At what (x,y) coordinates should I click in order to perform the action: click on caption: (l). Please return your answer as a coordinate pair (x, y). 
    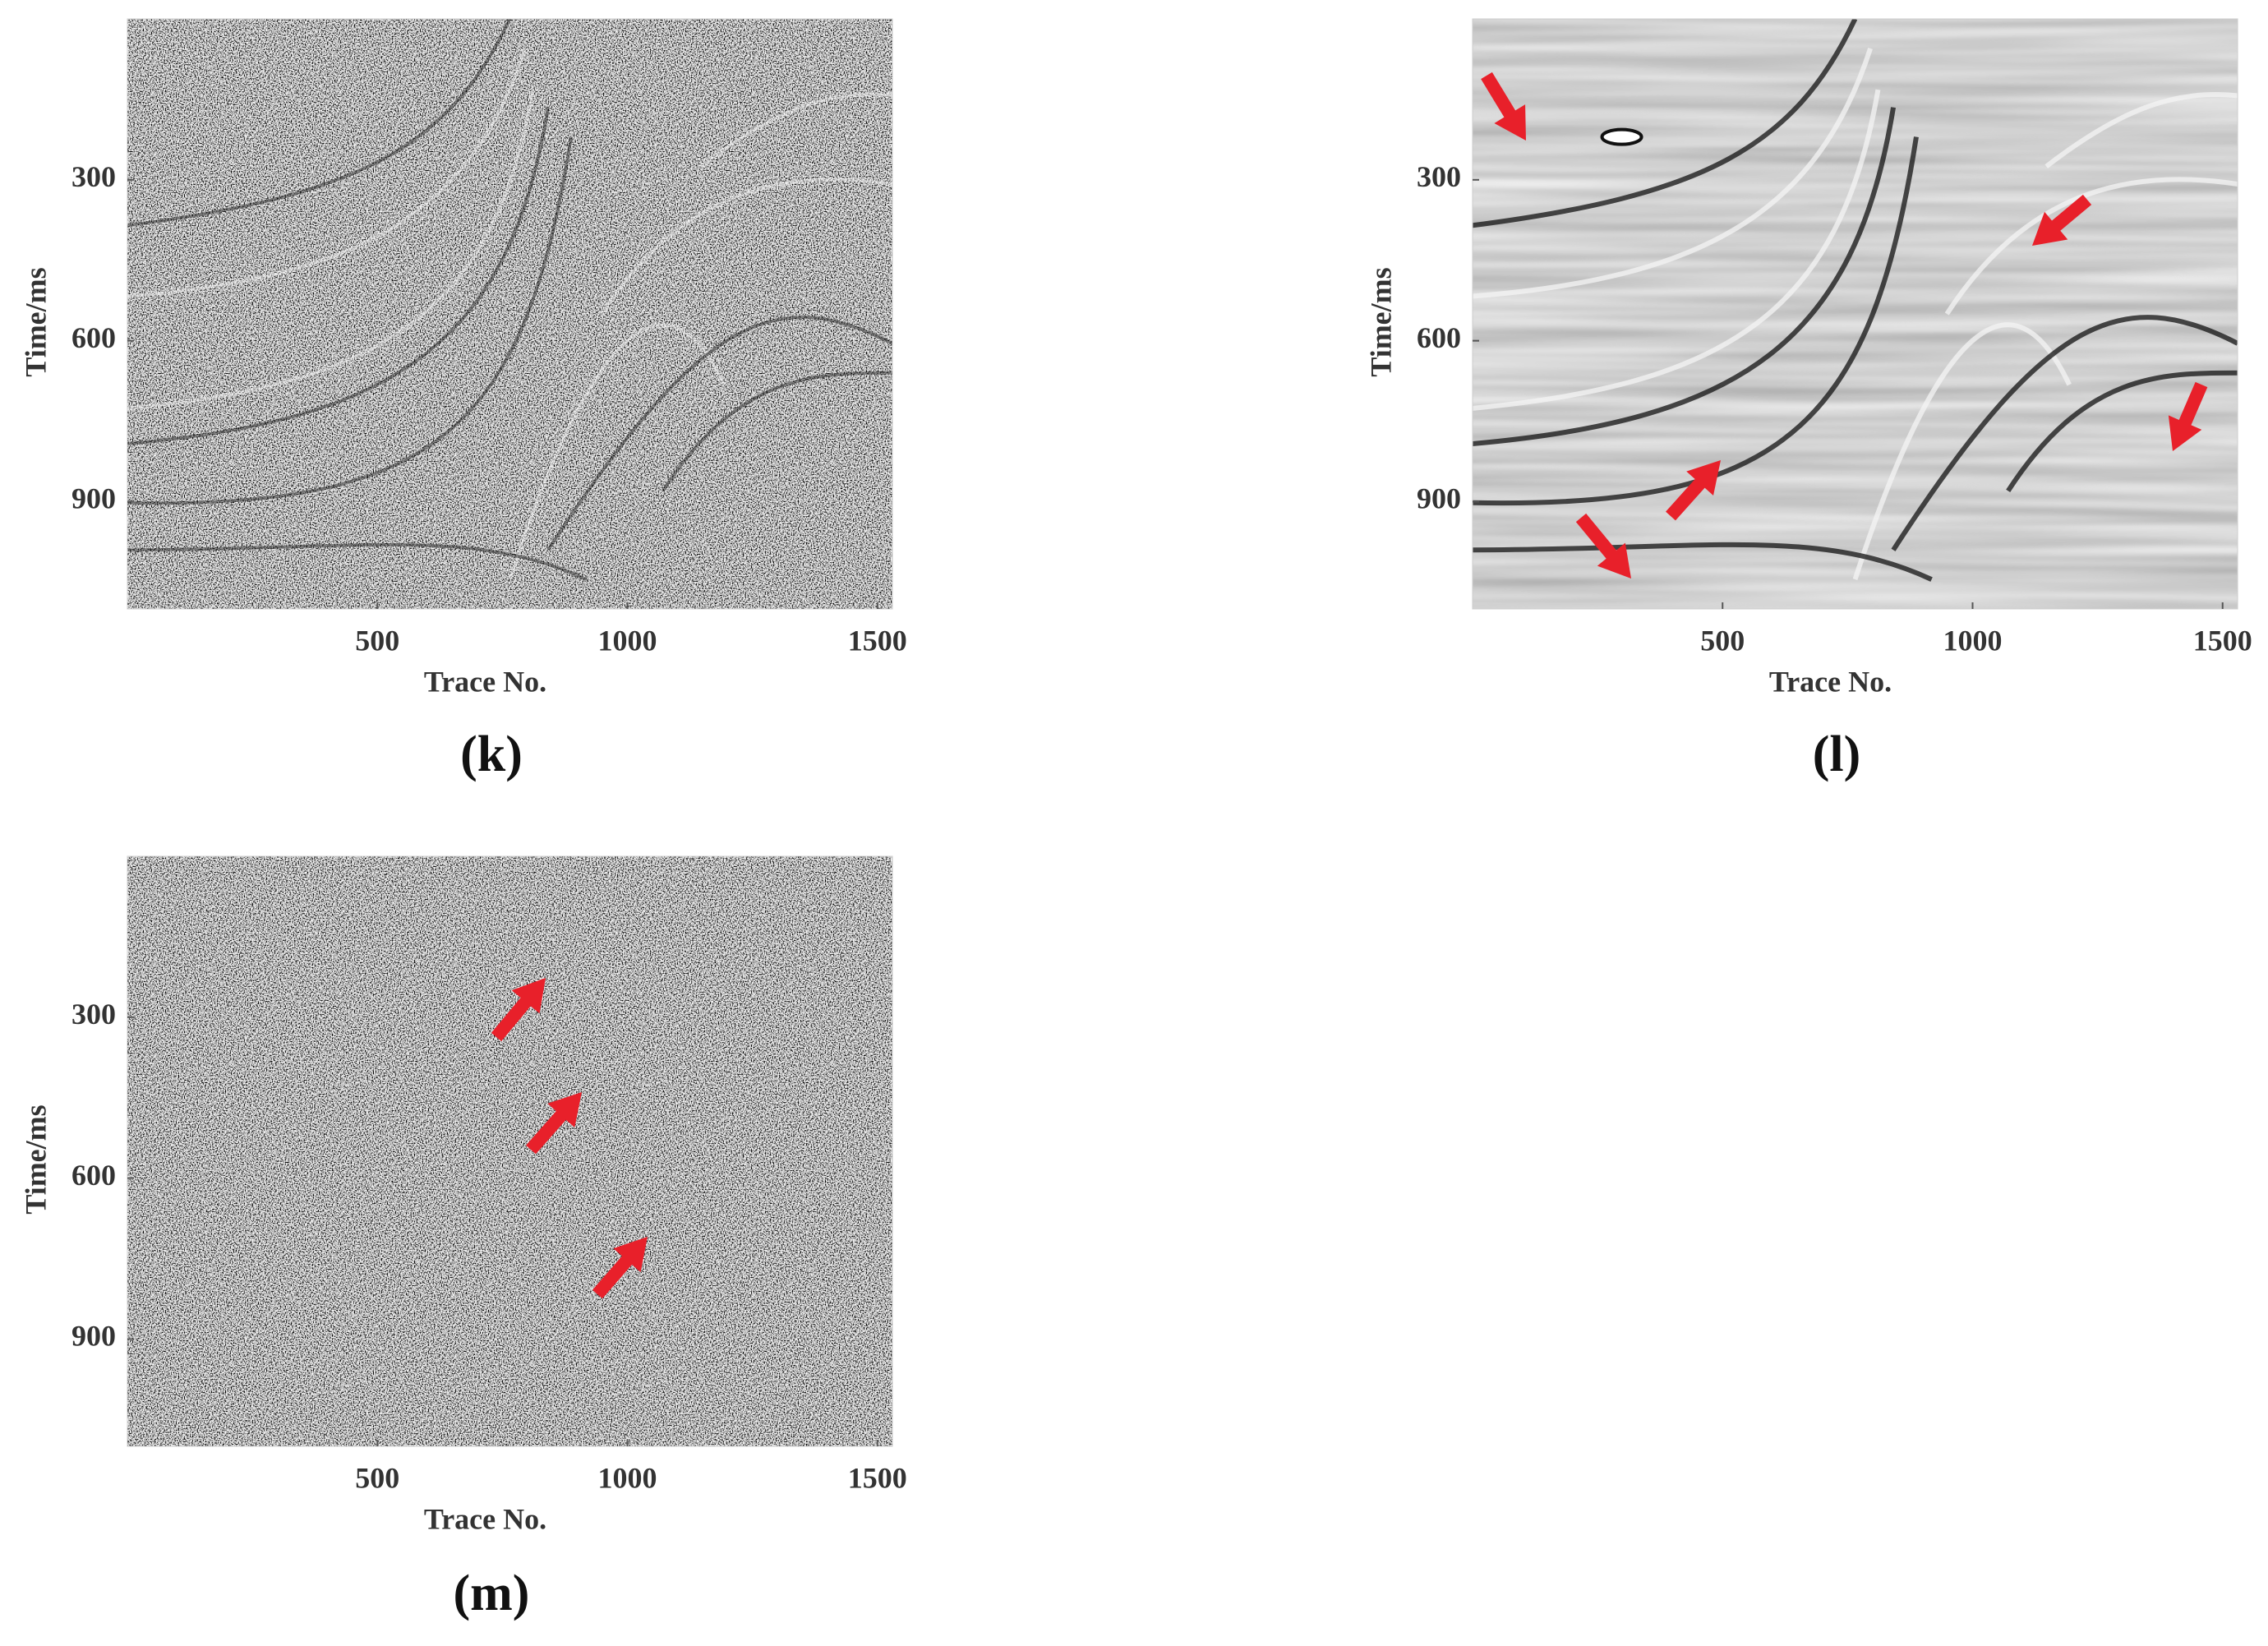
    Looking at the image, I should click on (1837, 754).